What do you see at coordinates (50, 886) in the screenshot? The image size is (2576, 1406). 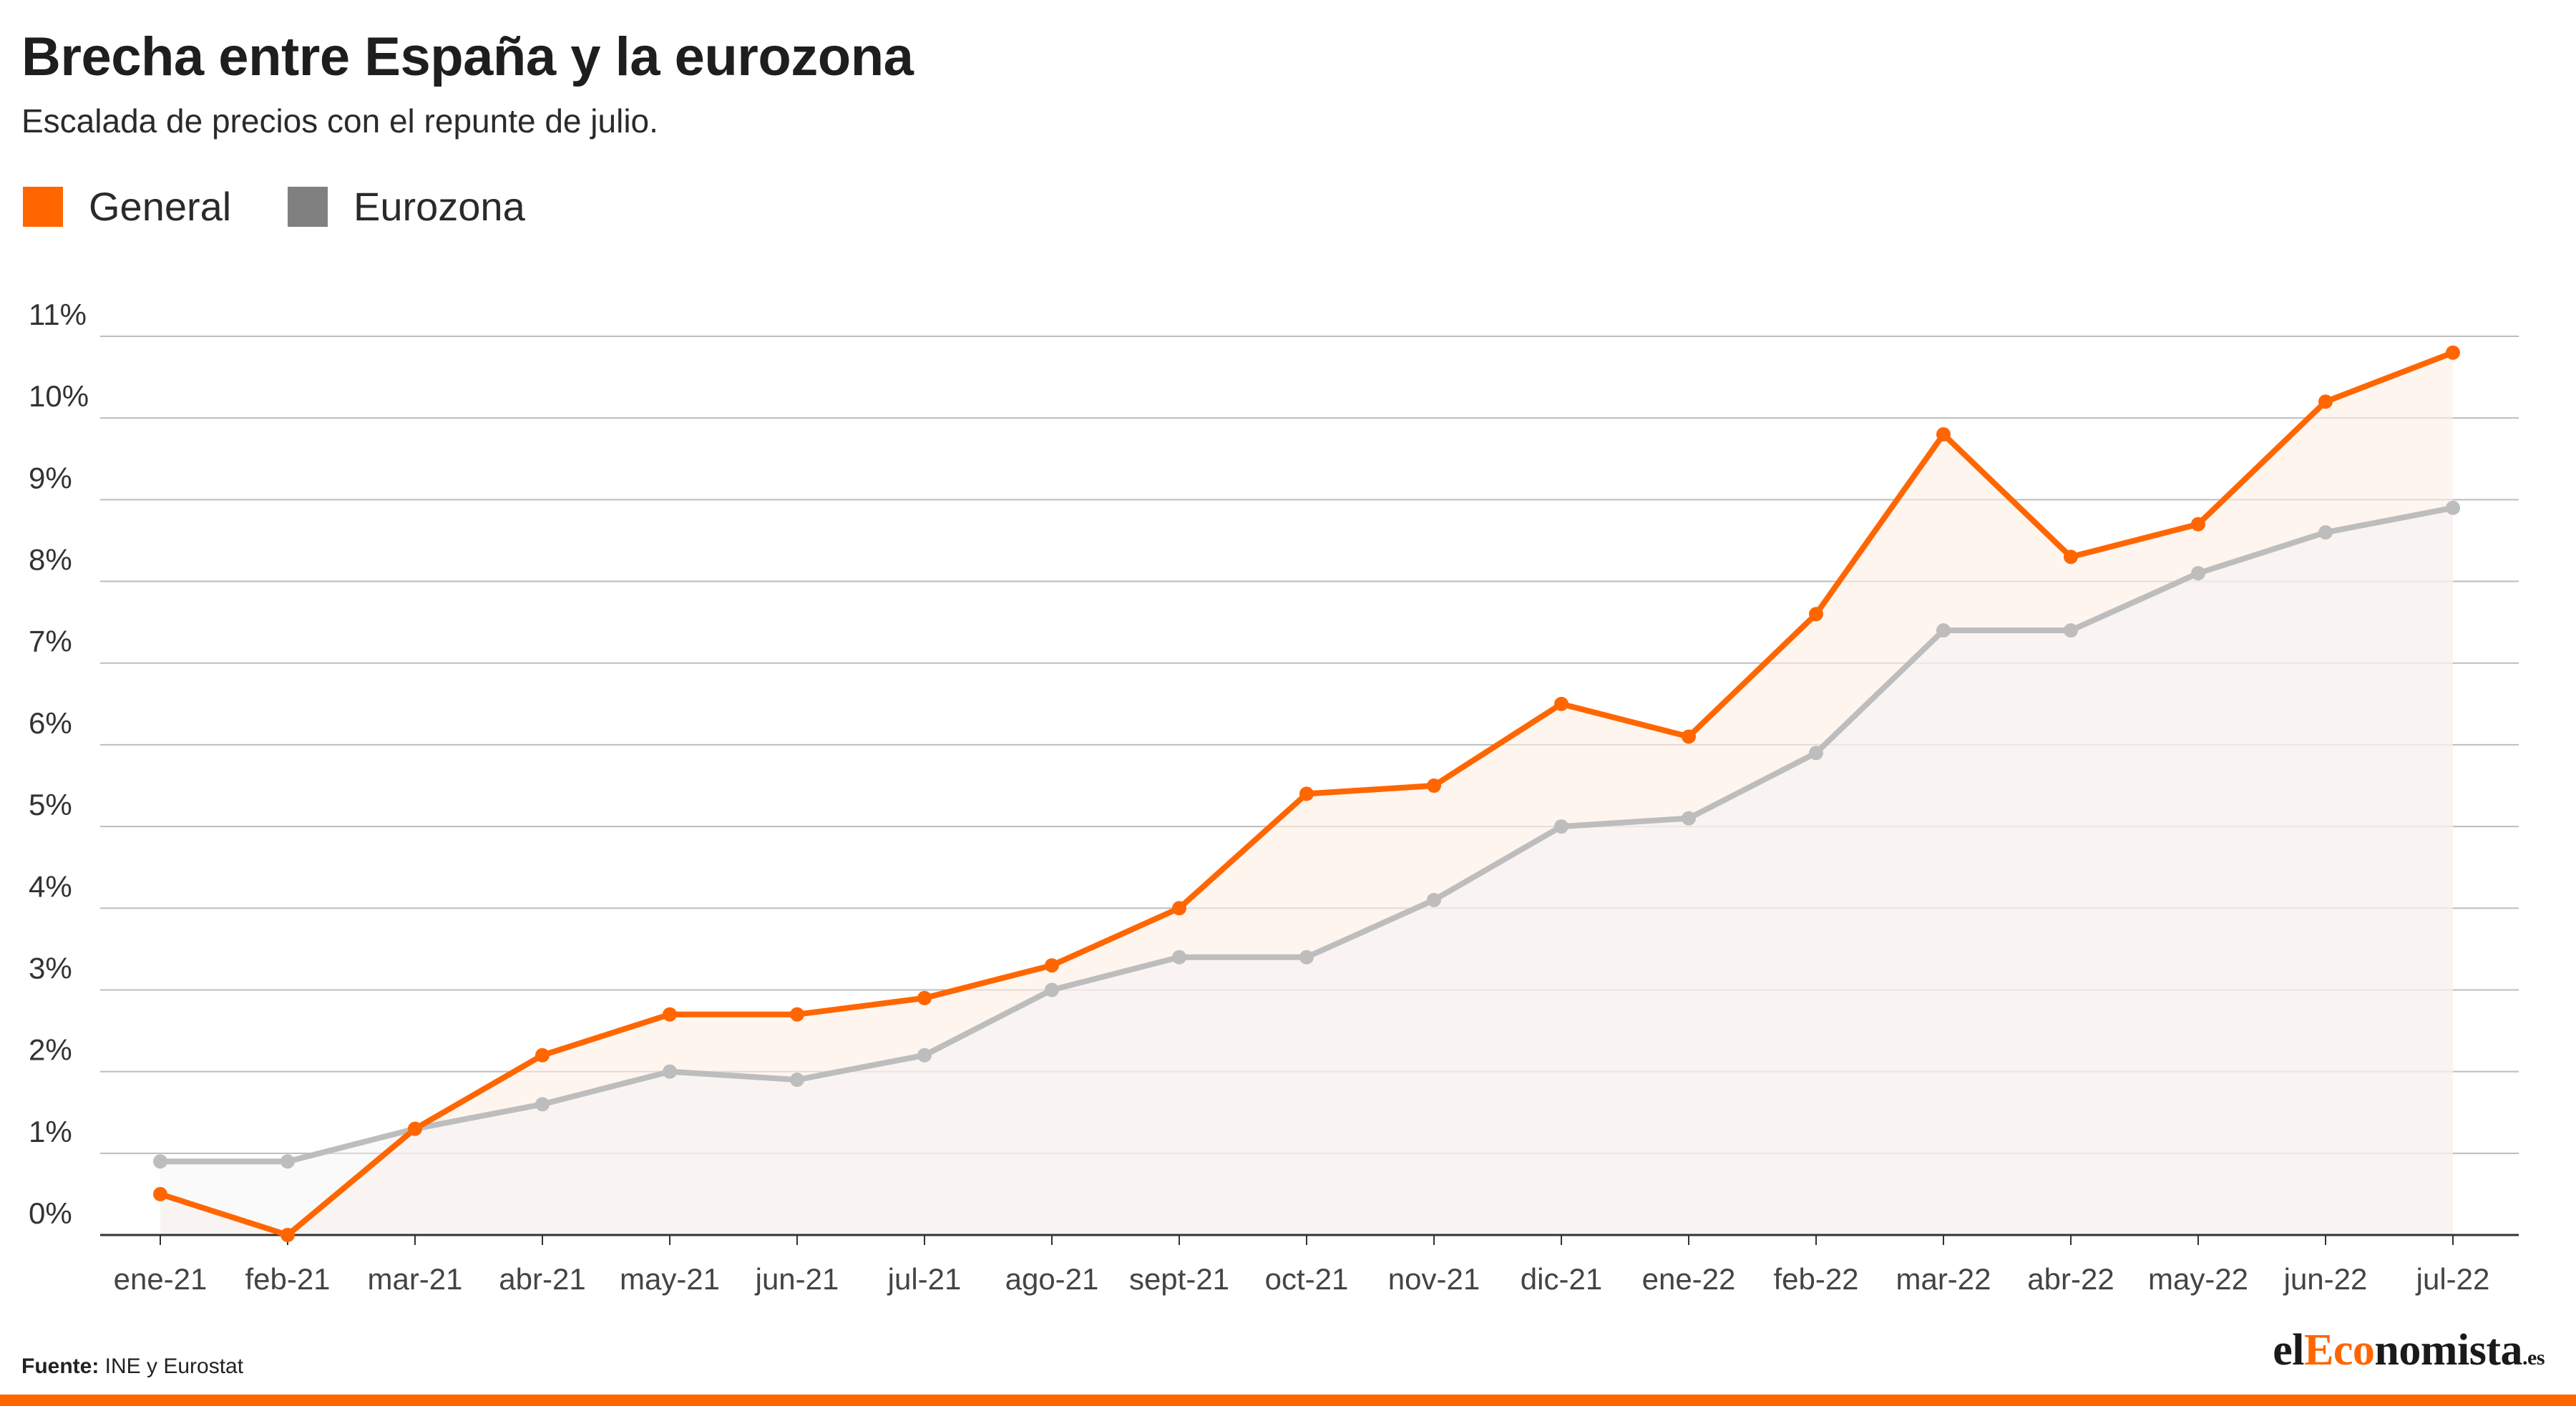 I see `y-tick-label: 4%` at bounding box center [50, 886].